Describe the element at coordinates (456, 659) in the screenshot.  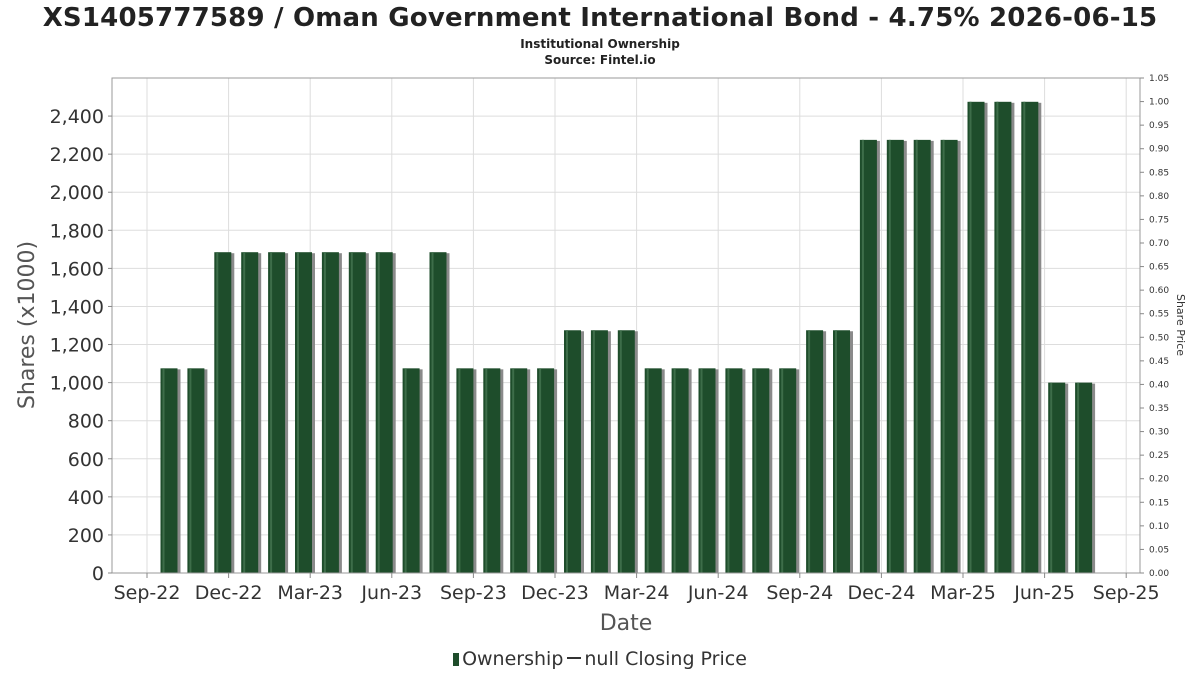
I see `ownership-swatch` at that location.